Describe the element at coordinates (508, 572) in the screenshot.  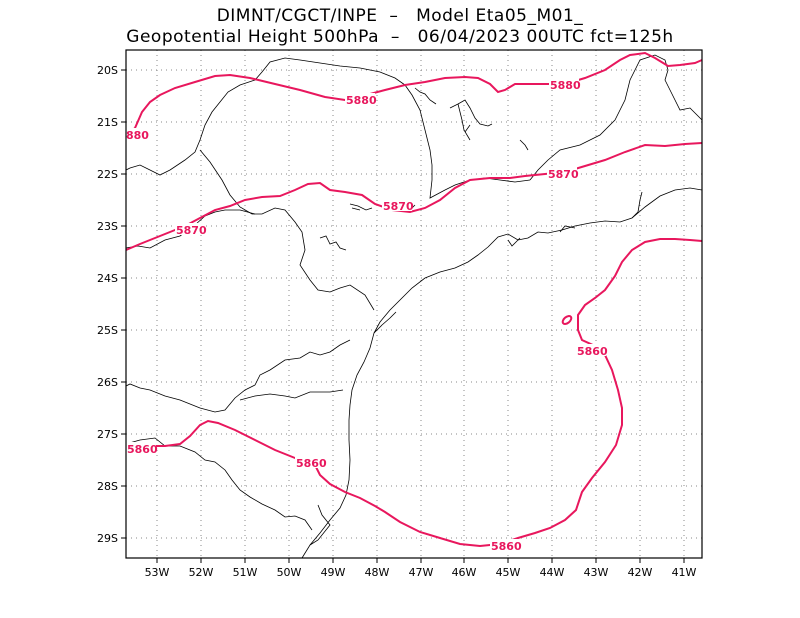
I see `lon-label: 45W` at that location.